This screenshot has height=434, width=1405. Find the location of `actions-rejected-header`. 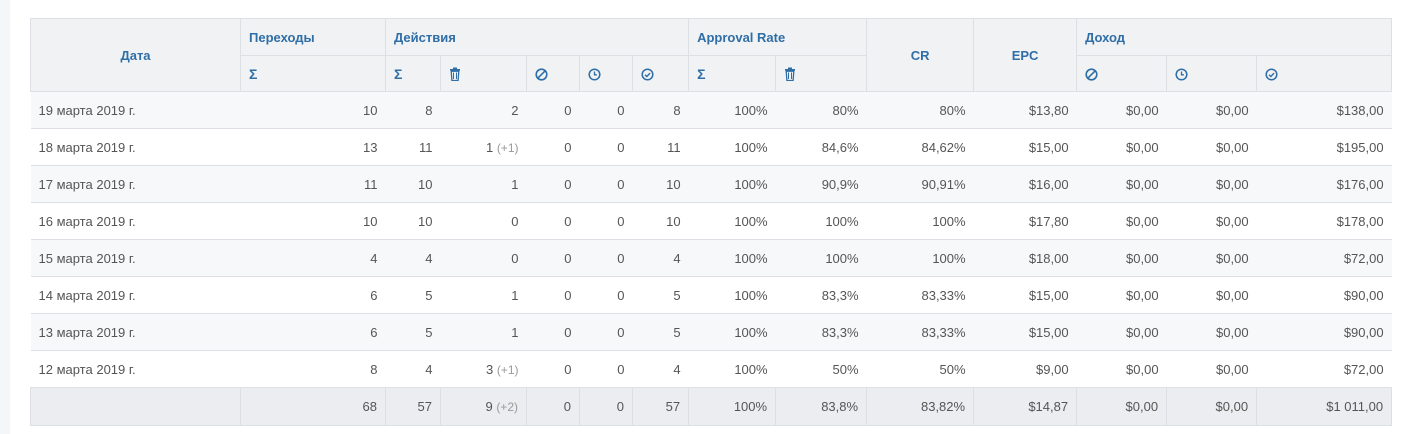

actions-rejected-header is located at coordinates (553, 73).